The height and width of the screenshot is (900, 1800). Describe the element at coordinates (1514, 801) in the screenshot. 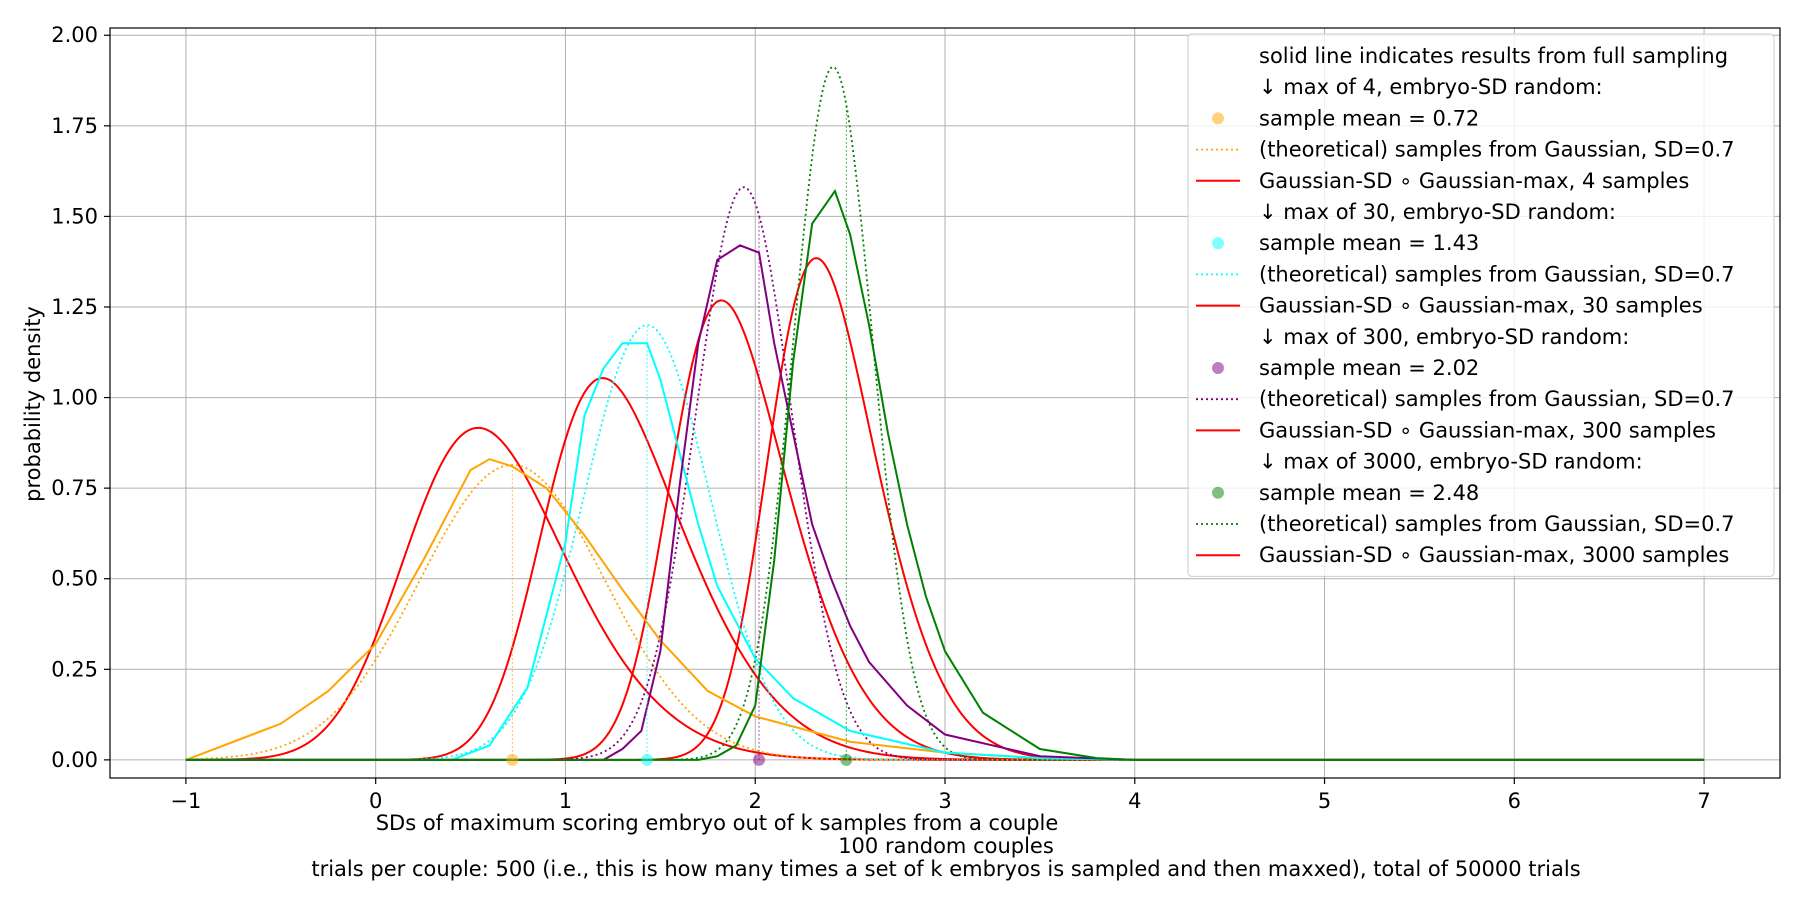

I see `x-tick-label: 6` at that location.